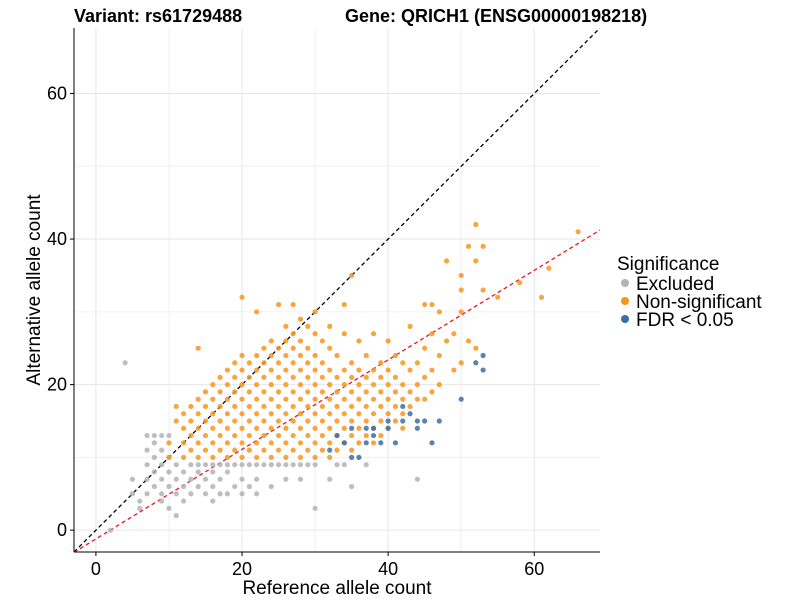 The width and height of the screenshot is (800, 600). What do you see at coordinates (625, 301) in the screenshot?
I see `legend-key-non-significant` at bounding box center [625, 301].